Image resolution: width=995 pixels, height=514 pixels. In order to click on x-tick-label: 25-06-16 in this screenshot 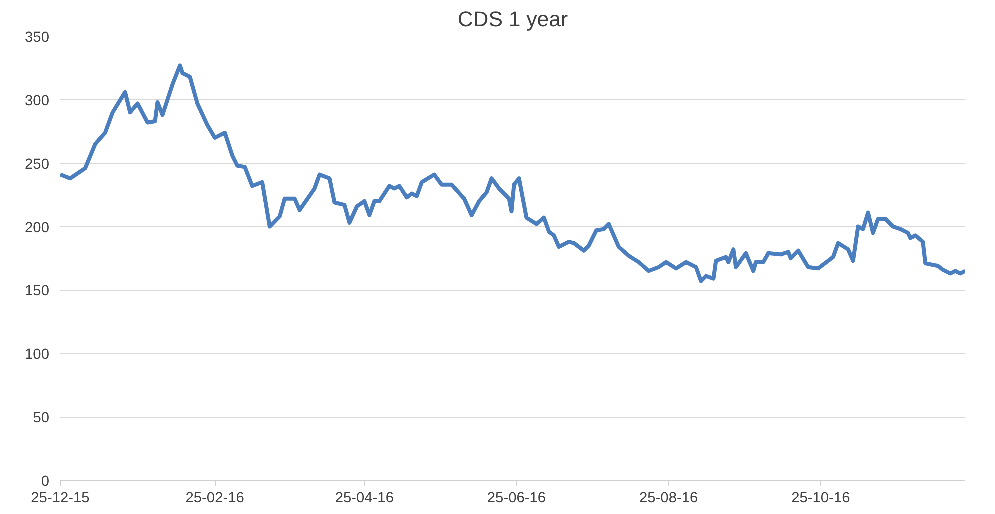, I will do `click(516, 498)`.